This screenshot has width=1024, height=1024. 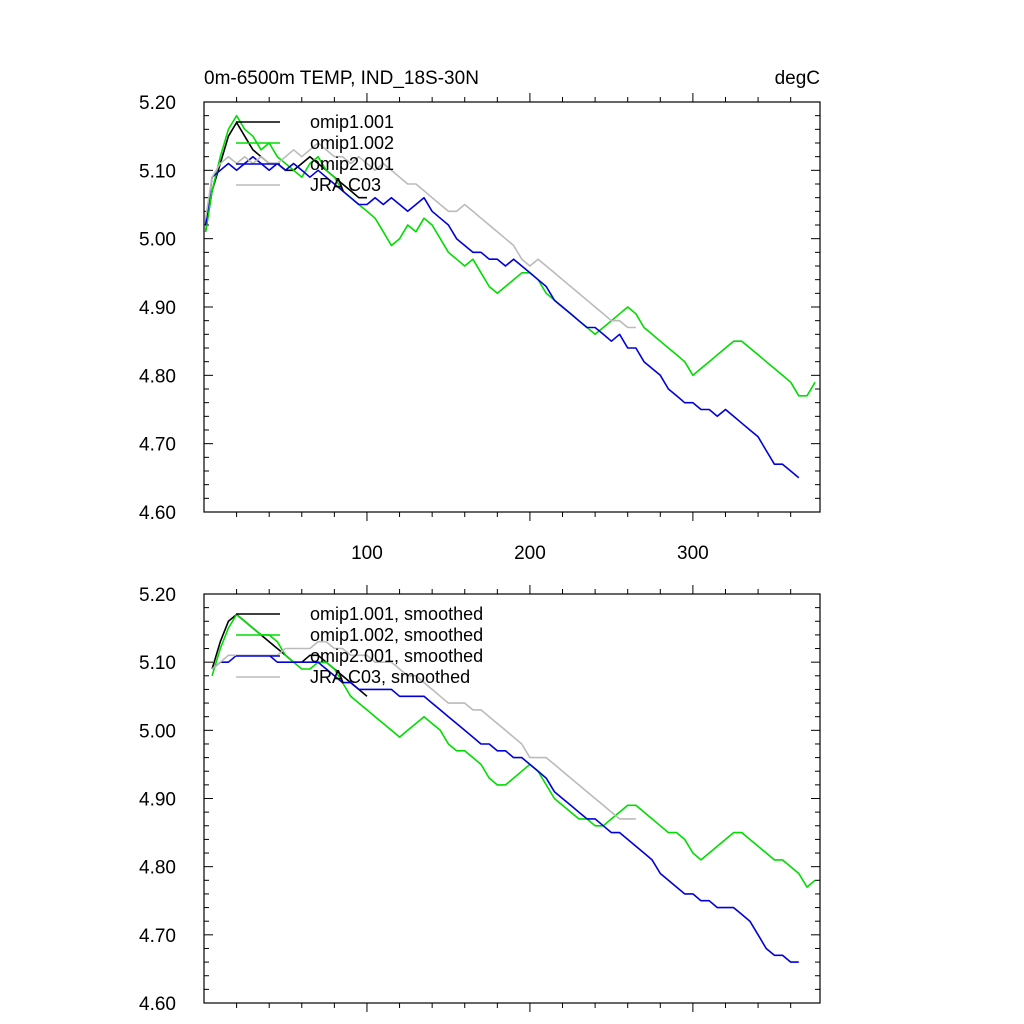 I want to click on legend-label: omip1.001, so click(x=352, y=122).